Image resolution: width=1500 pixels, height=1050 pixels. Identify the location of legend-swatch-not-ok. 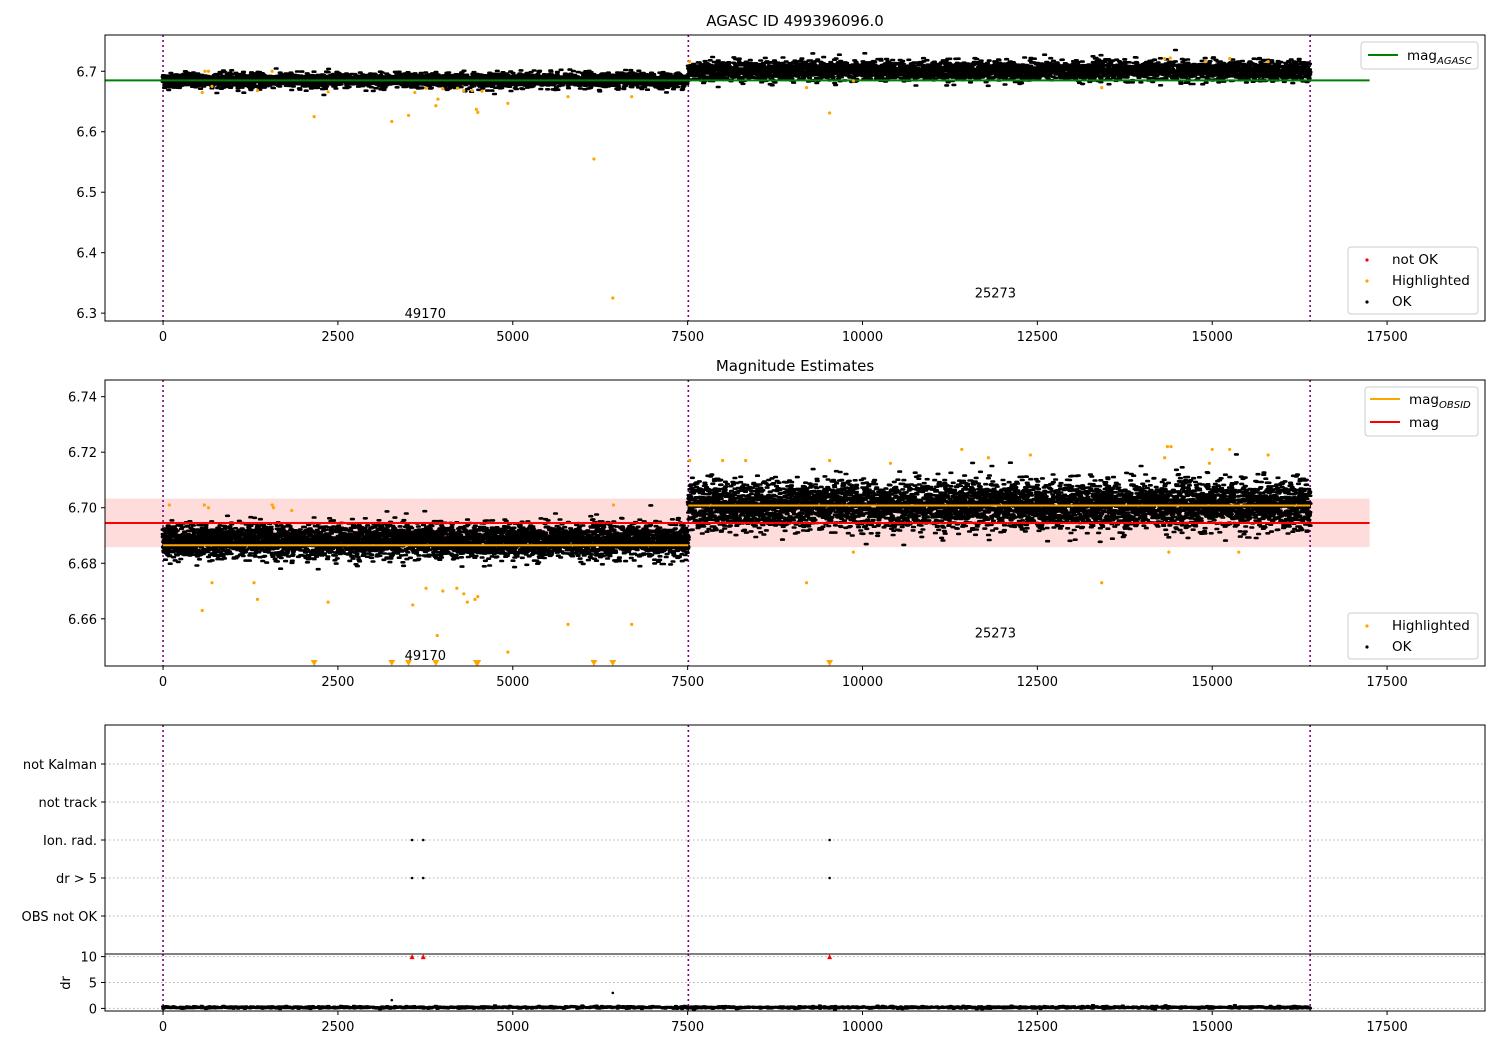
(1367, 260).